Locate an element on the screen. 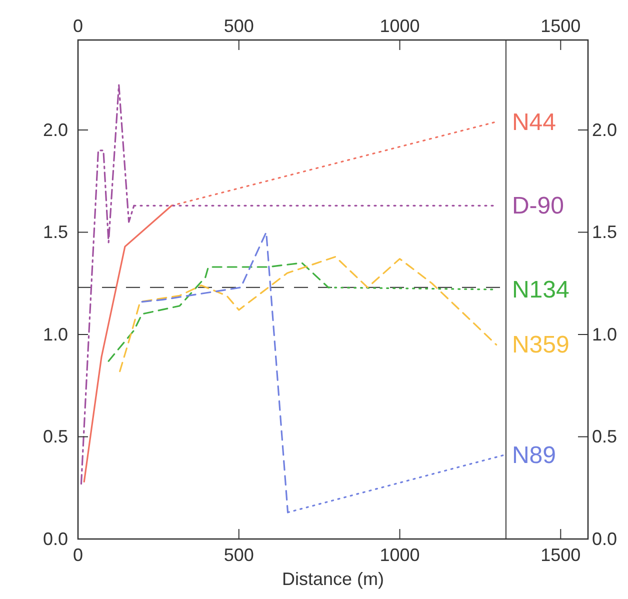  x2-tick-label: 0 is located at coordinates (78, 555).